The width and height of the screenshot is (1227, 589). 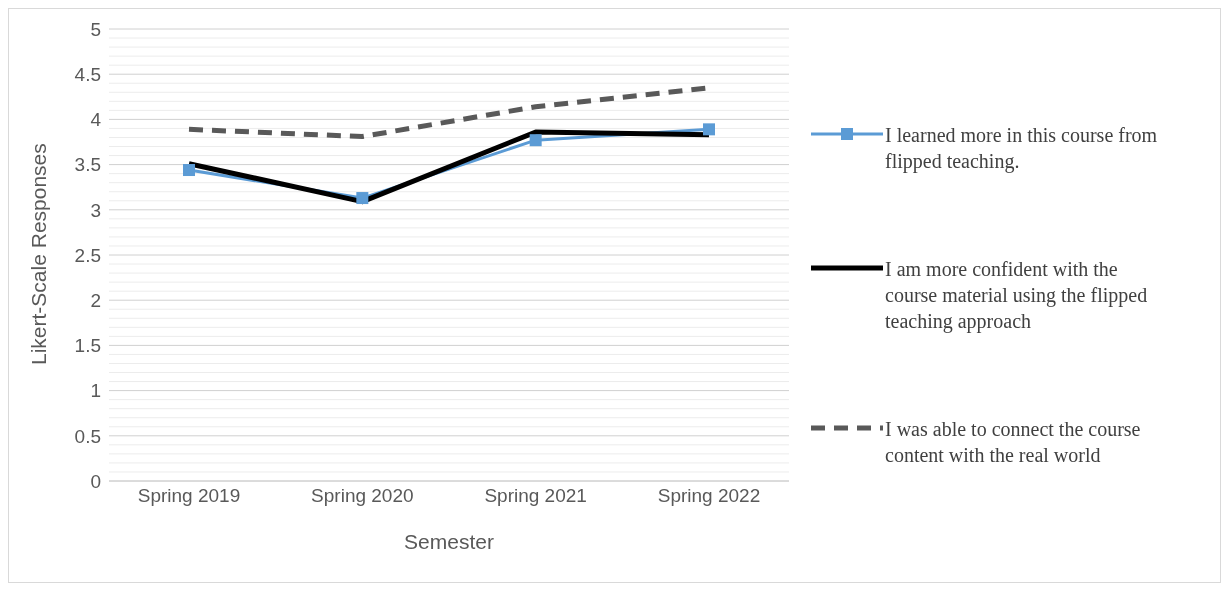 I want to click on y-tick-label: 4.5, so click(x=87, y=74).